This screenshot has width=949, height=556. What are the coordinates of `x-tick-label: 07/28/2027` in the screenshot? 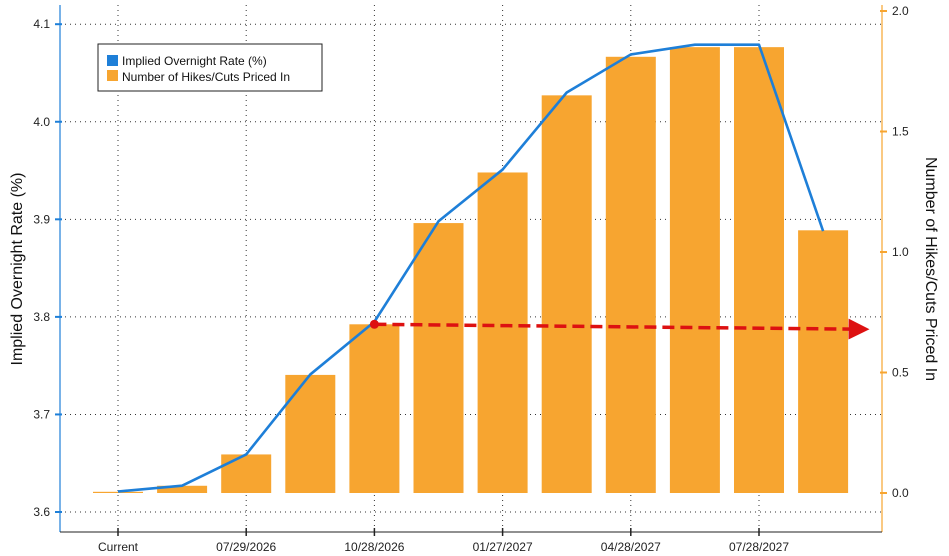 It's located at (759, 547).